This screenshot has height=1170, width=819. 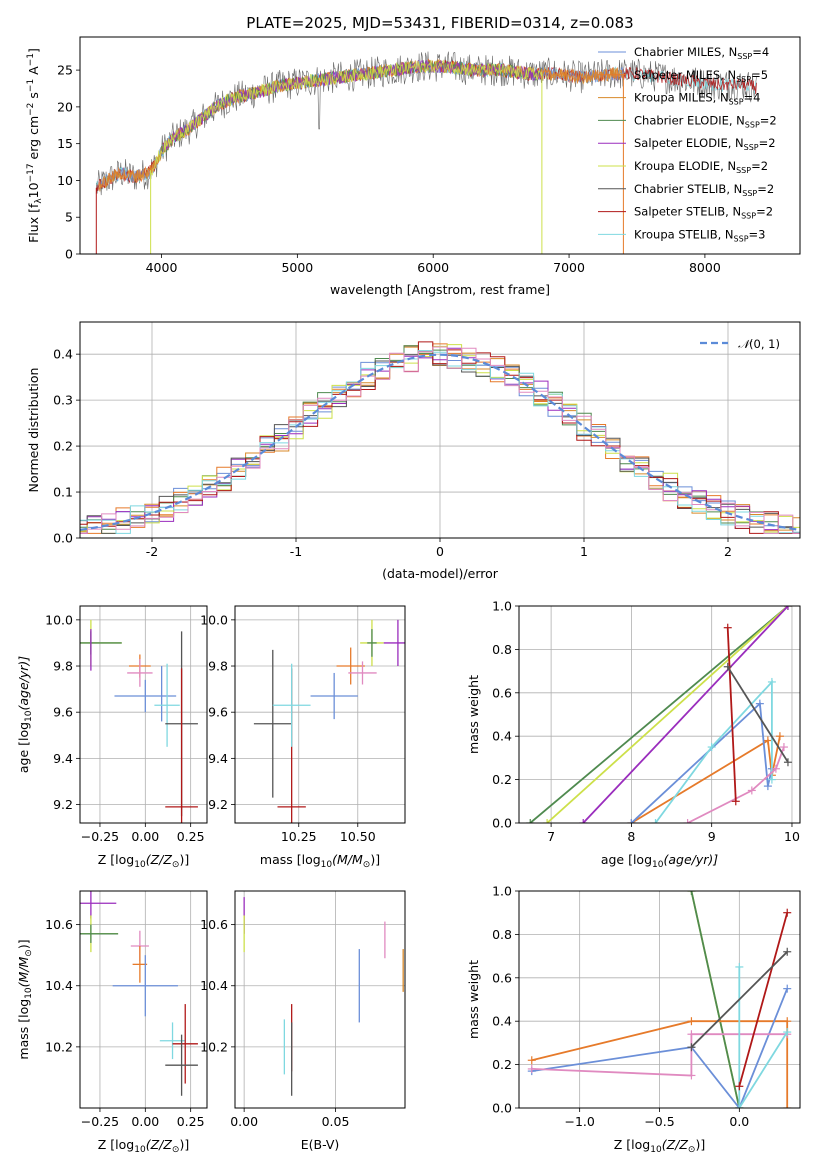 What do you see at coordinates (214, 985) in the screenshot?
I see `y-tick-label: 10.4` at bounding box center [214, 985].